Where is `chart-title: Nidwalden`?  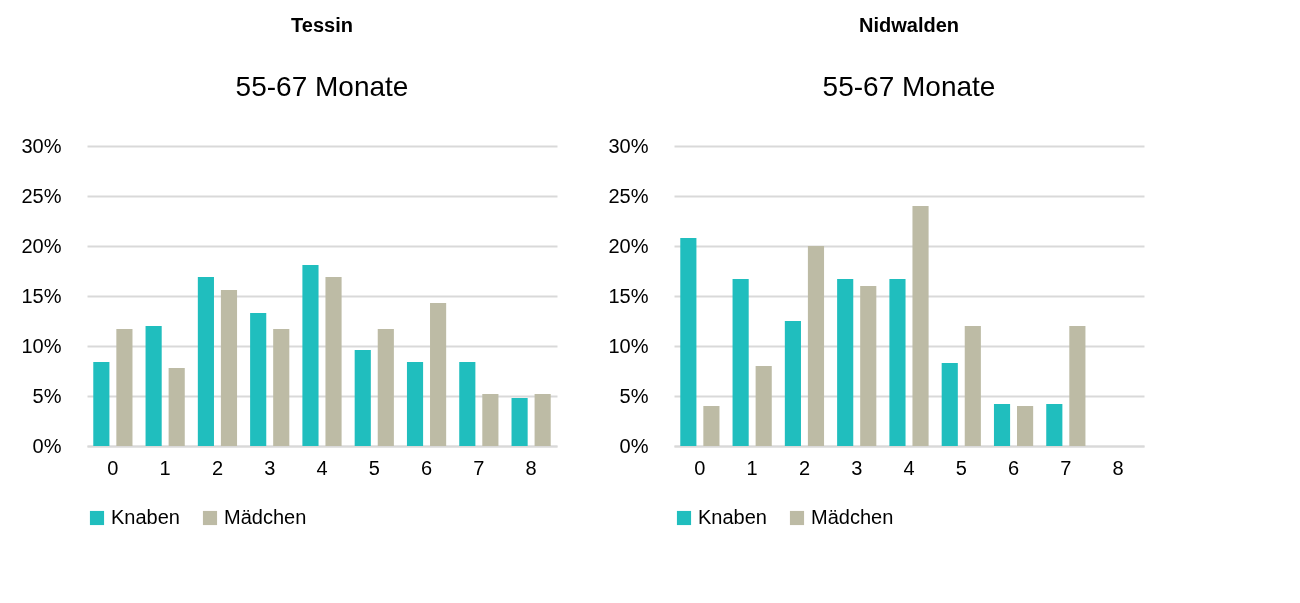 chart-title: Nidwalden is located at coordinates (909, 25).